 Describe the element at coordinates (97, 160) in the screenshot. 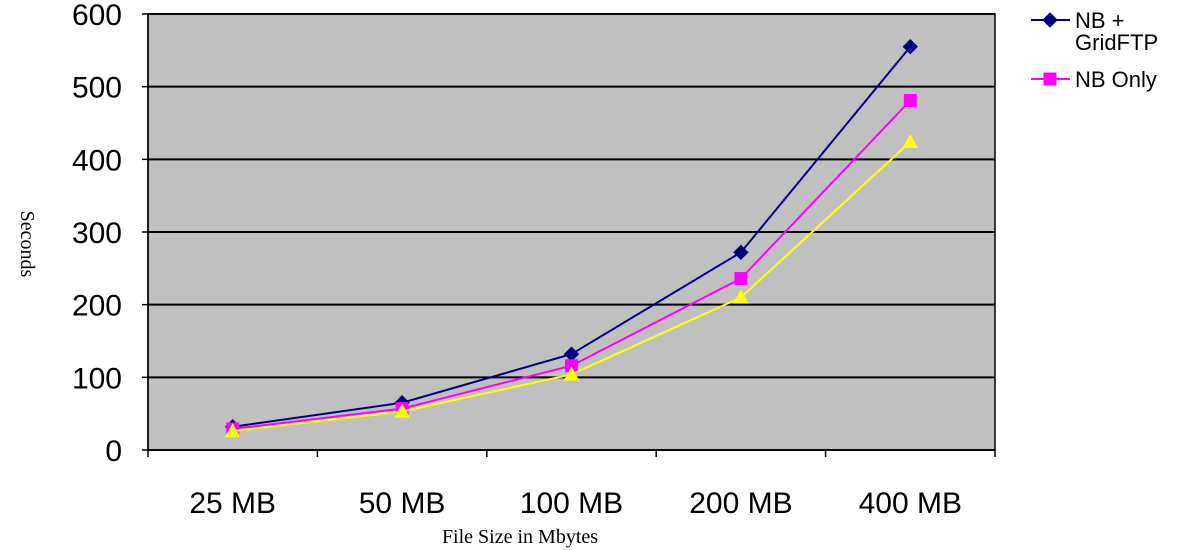

I see `y-tick-label: 400` at that location.